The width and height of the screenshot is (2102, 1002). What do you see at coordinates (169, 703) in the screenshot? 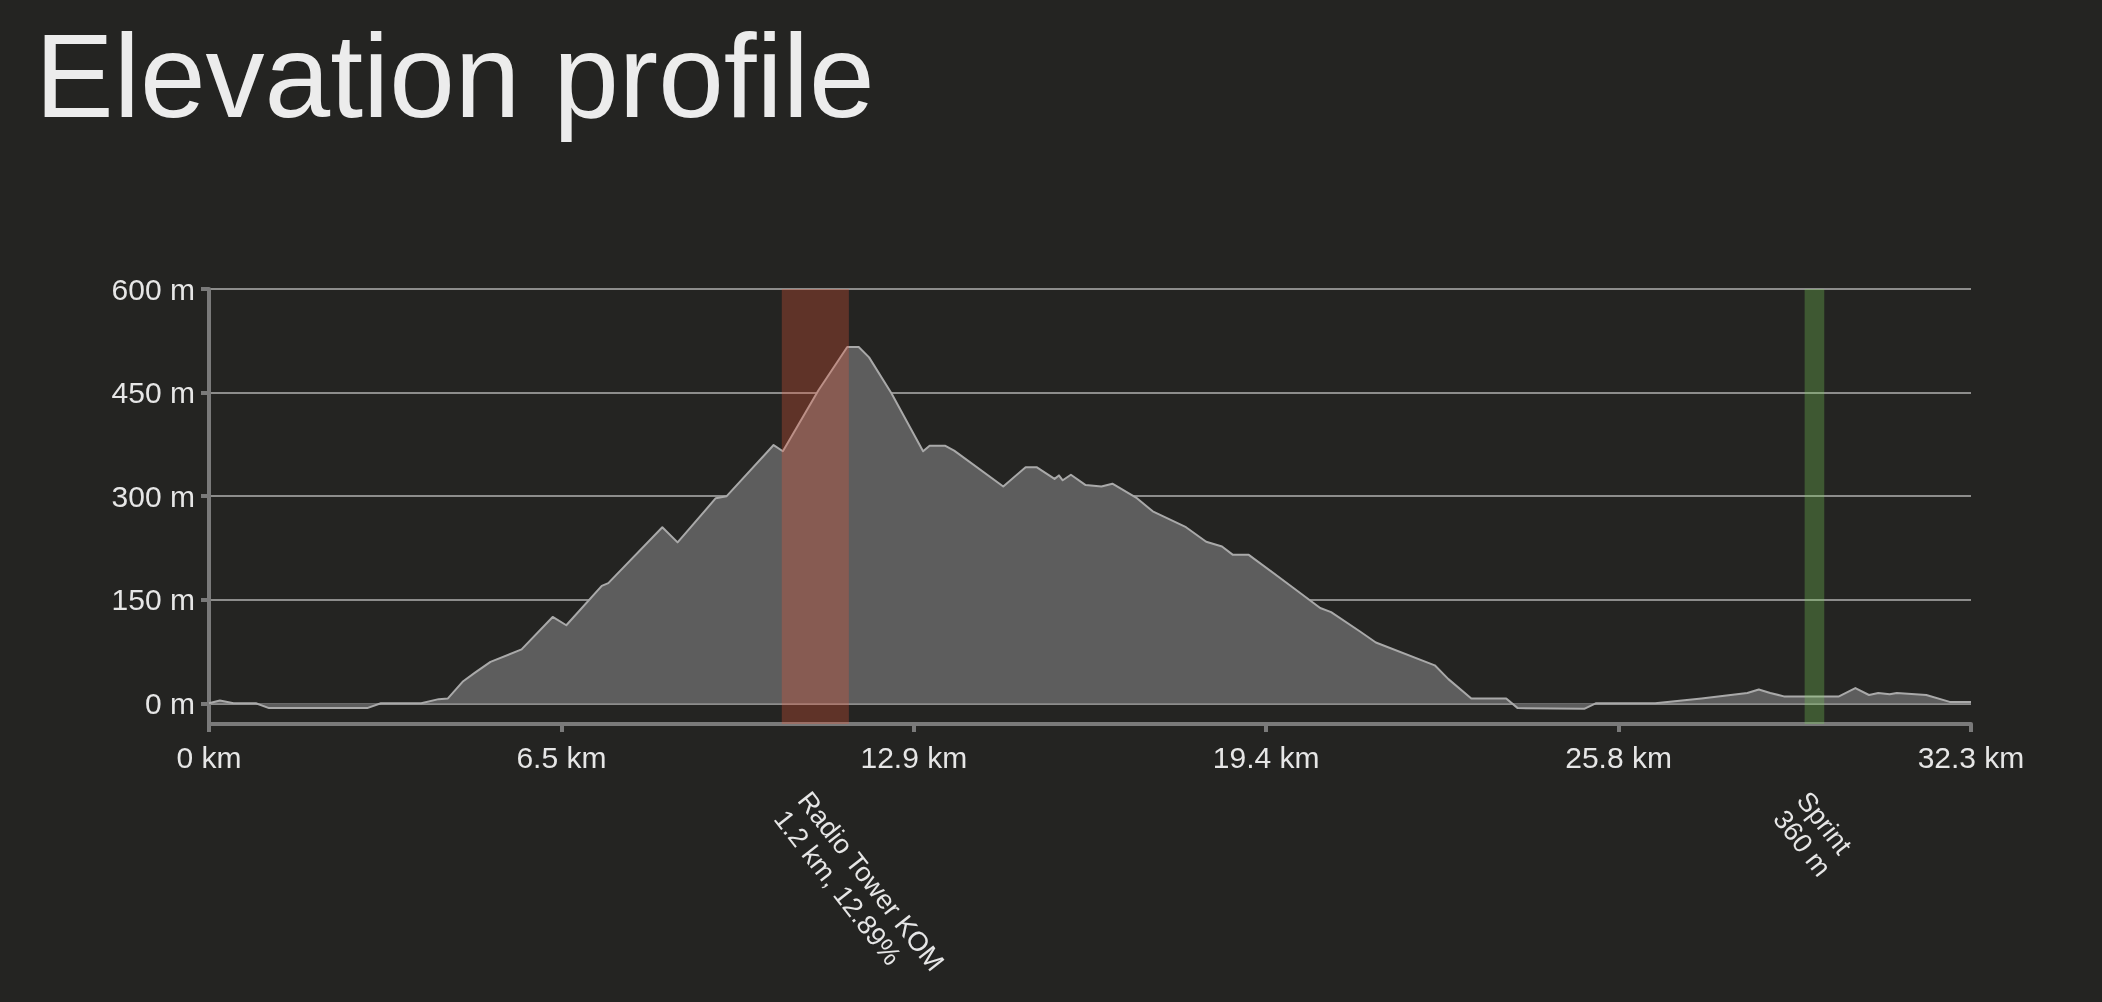
I see `y-tick-label: 0 m` at bounding box center [169, 703].